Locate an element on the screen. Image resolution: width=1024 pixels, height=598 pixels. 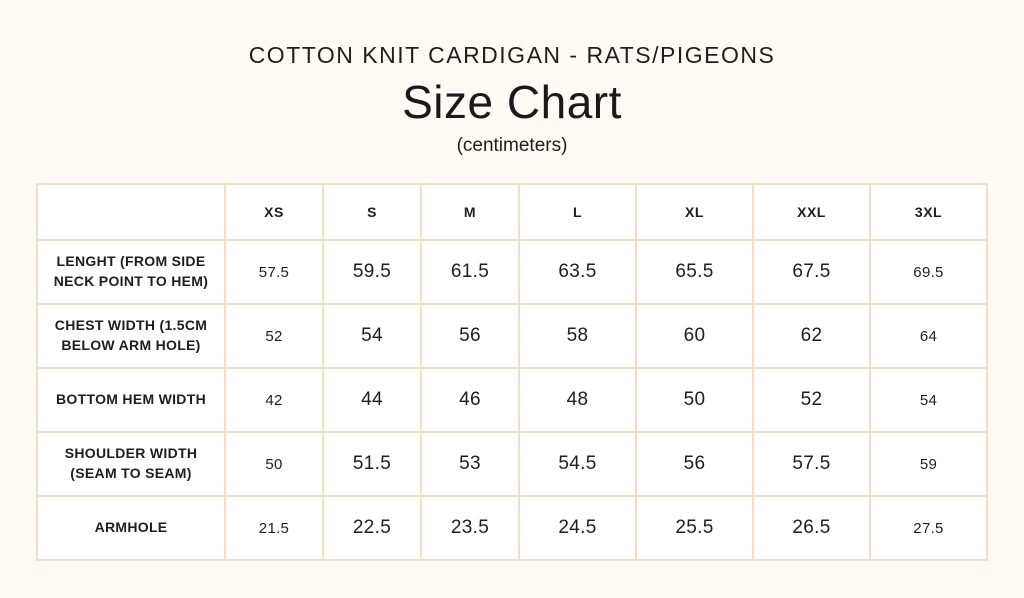
cell-armhole-s: 22.5 is located at coordinates (372, 528).